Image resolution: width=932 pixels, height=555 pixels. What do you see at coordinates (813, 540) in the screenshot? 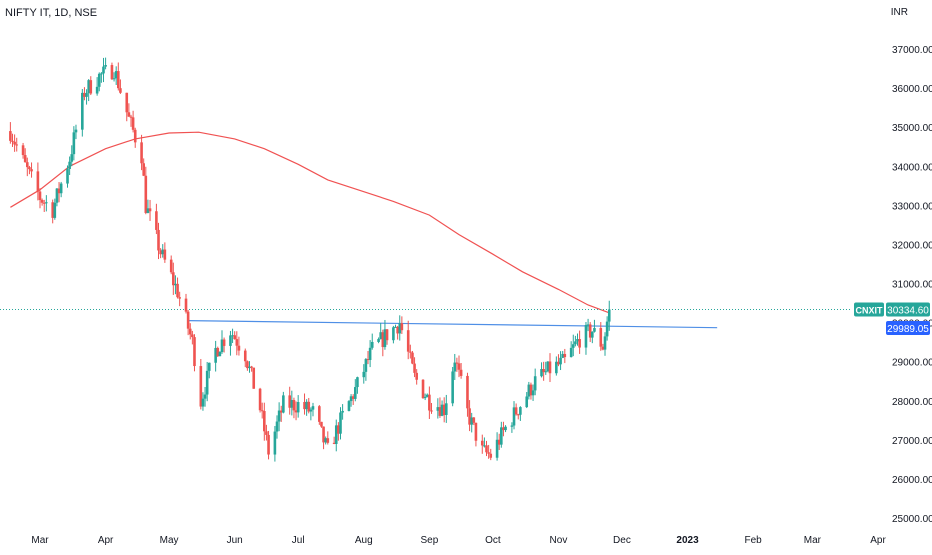
I see `x-tick-label: Mar` at bounding box center [813, 540].